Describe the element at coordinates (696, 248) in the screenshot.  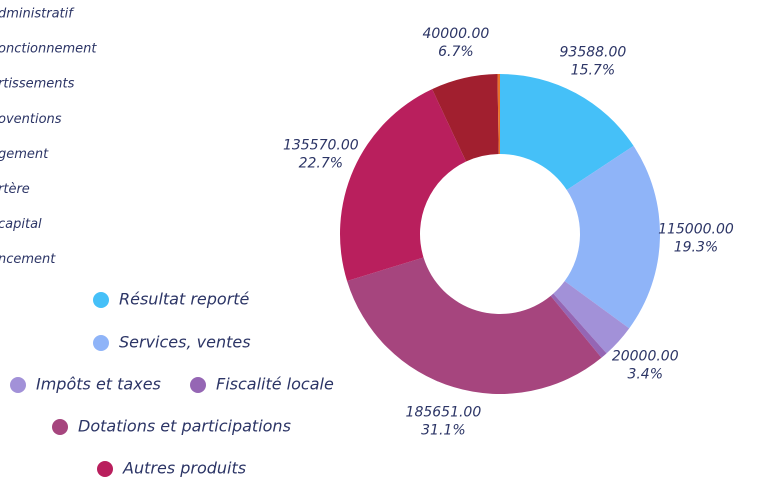
I see `percent-label: 19.3%` at that location.